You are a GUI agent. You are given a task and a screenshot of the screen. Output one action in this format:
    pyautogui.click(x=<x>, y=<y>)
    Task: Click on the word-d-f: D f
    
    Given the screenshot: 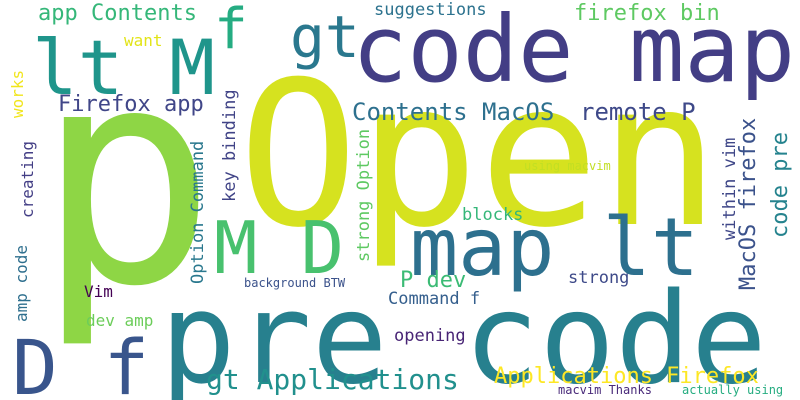 What is the action you would take?
    pyautogui.click(x=81, y=361)
    